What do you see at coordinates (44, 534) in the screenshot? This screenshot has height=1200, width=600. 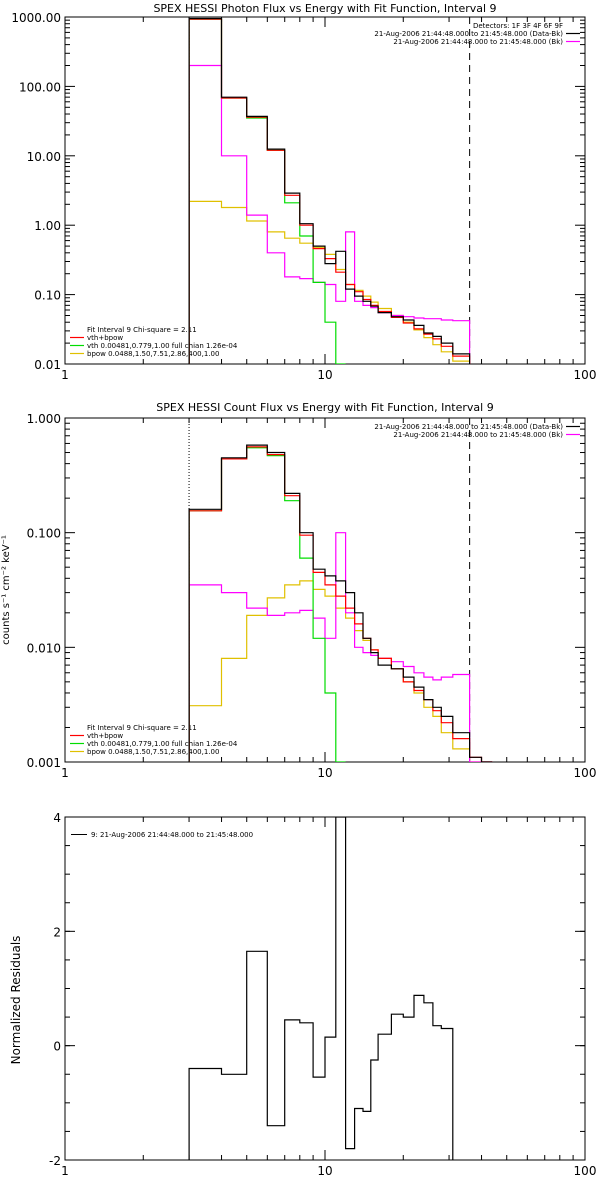 I see `y-tick-label: 0.100` at bounding box center [44, 534].